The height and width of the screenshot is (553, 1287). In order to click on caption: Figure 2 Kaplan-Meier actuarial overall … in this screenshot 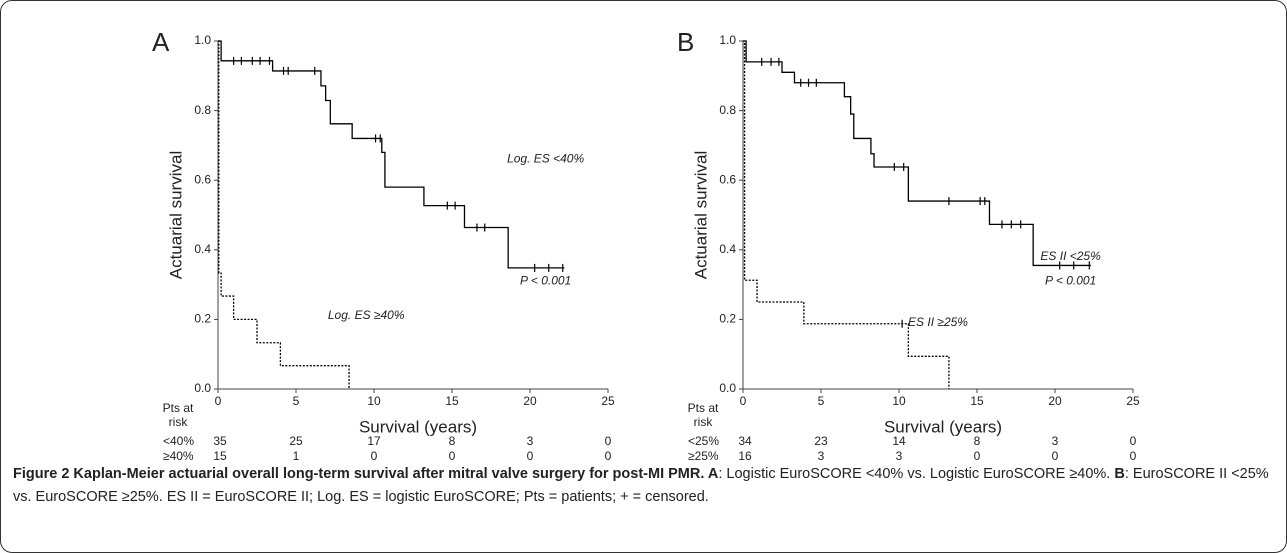, I will do `click(644, 486)`.